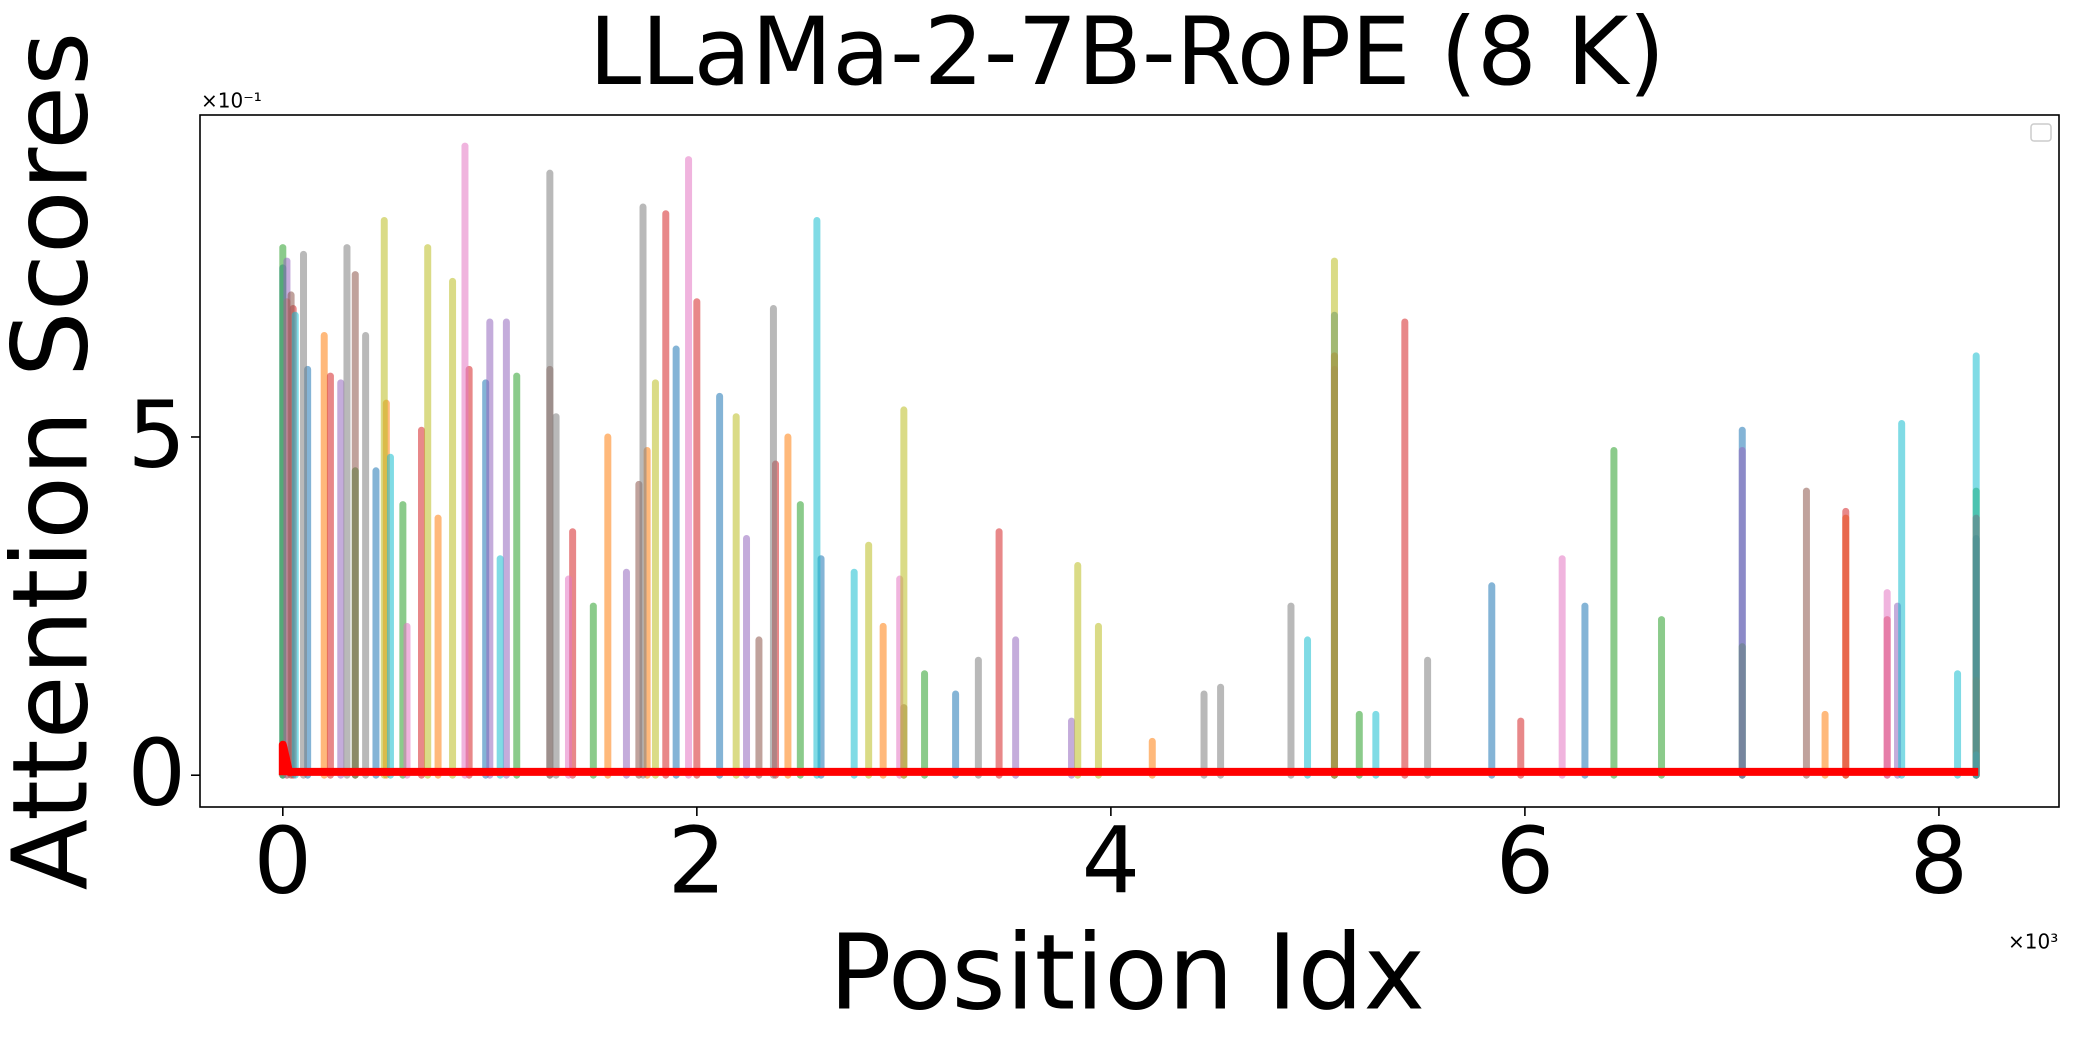 Image resolution: width=2075 pixels, height=1048 pixels. Describe the element at coordinates (156, 434) in the screenshot. I see `y-tick-label: 5` at that location.